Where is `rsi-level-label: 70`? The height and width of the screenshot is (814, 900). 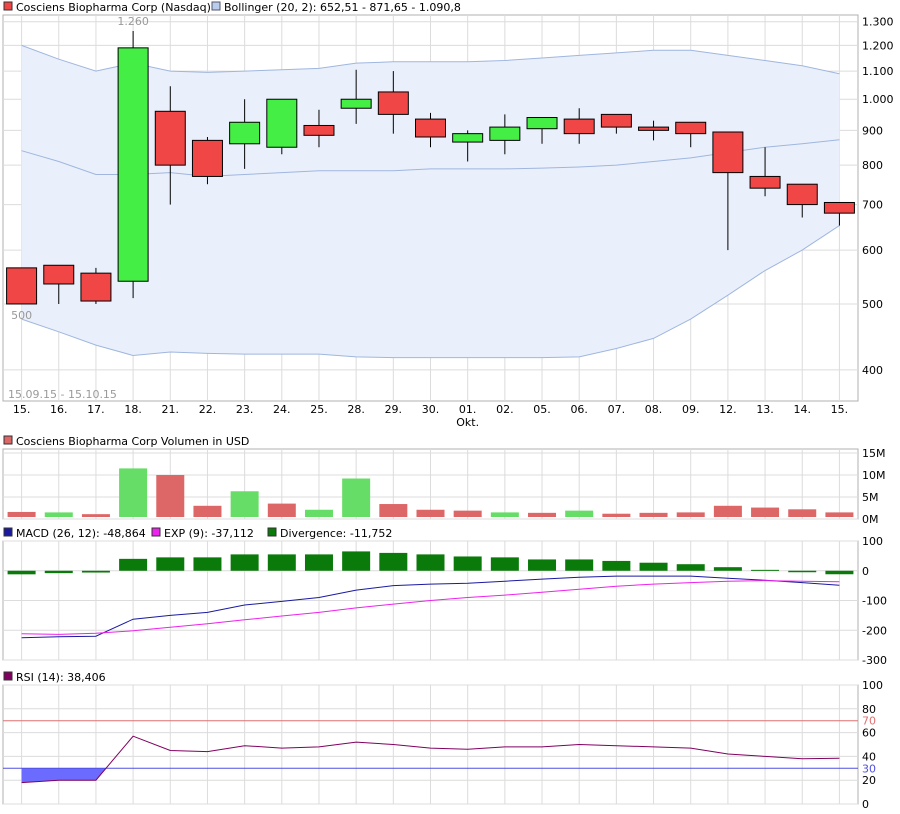 rsi-level-label: 70 is located at coordinates (869, 721).